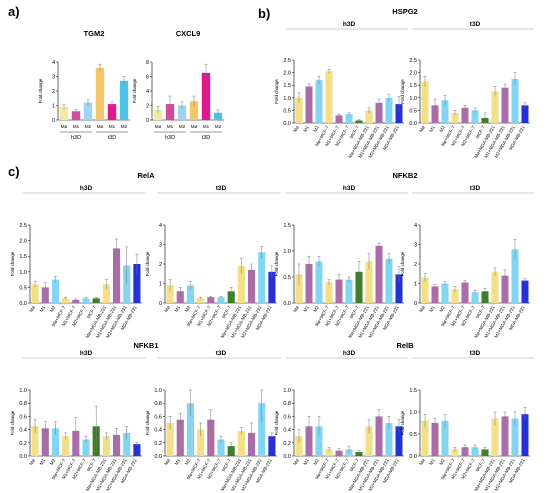  What do you see at coordinates (147, 78) in the screenshot?
I see `y-tick-label: 6` at bounding box center [147, 78].